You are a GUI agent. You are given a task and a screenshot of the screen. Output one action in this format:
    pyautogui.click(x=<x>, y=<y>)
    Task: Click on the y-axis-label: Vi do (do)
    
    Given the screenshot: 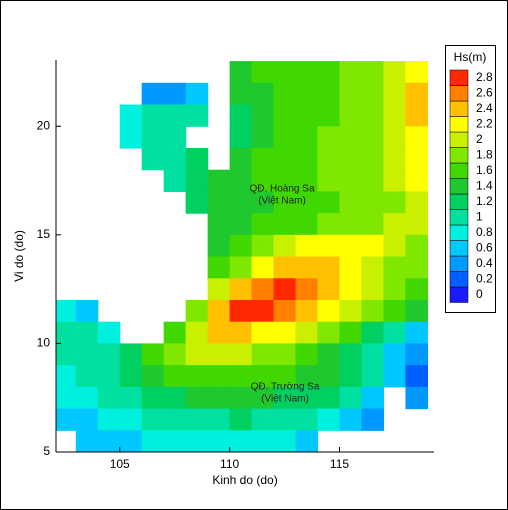 What is the action you would take?
    pyautogui.click(x=19, y=256)
    